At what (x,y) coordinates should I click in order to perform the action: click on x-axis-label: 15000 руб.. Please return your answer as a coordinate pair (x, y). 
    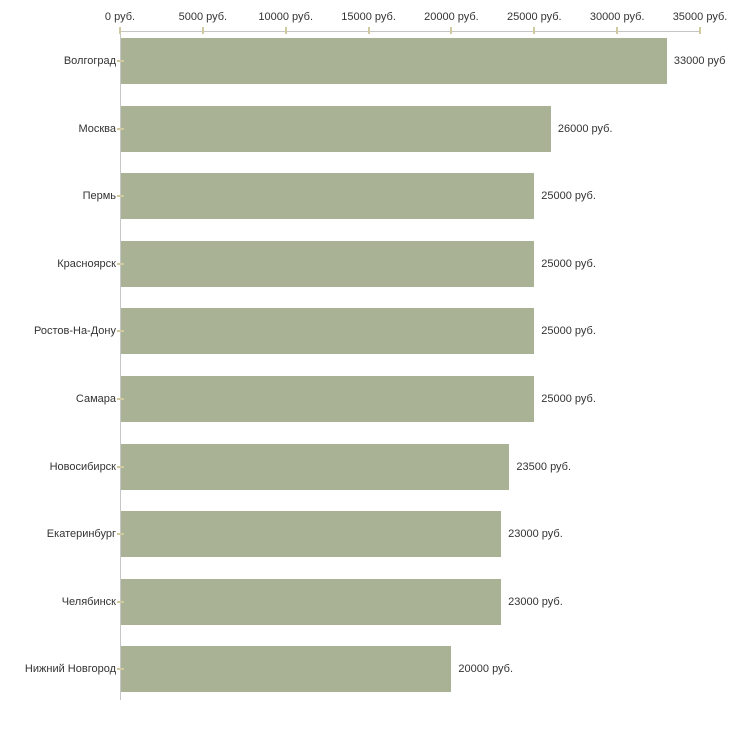
    Looking at the image, I should click on (368, 17).